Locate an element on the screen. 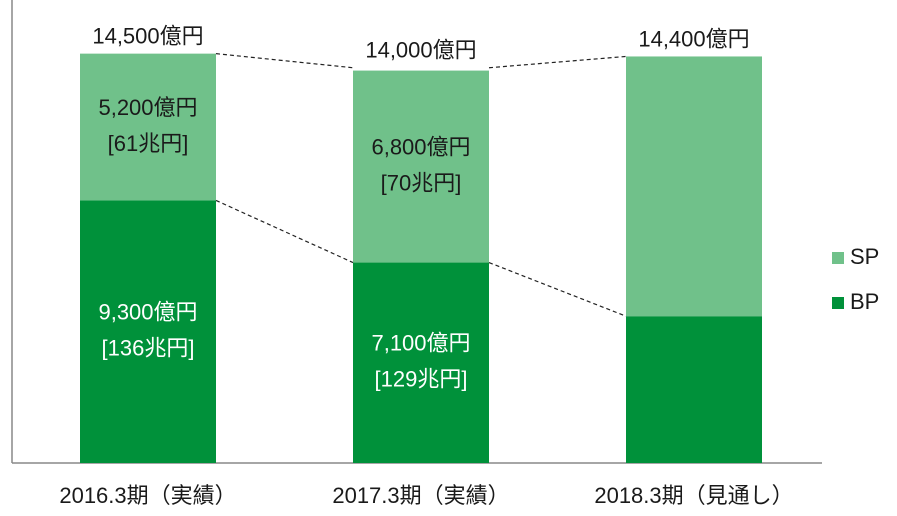 This screenshot has width=897, height=516. total-label: 14,400億円 is located at coordinates (693, 38).